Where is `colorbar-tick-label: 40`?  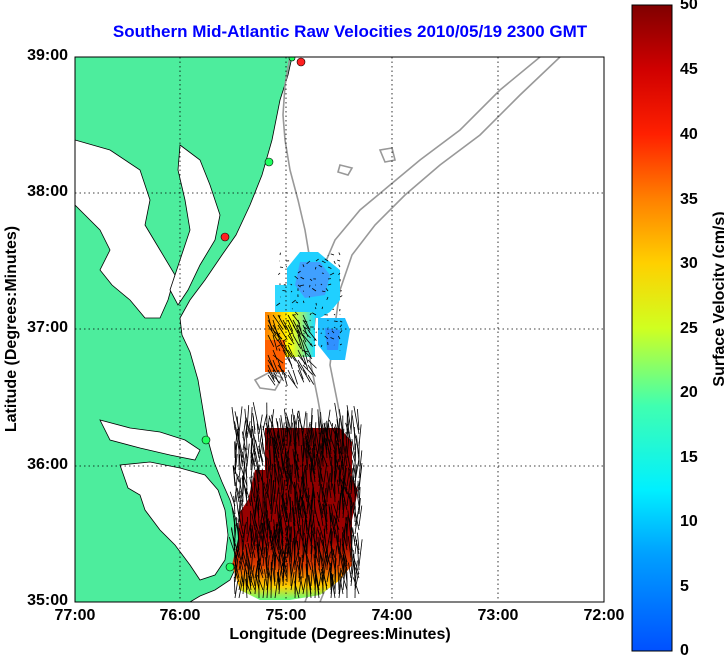
colorbar-tick-label: 40 is located at coordinates (689, 135).